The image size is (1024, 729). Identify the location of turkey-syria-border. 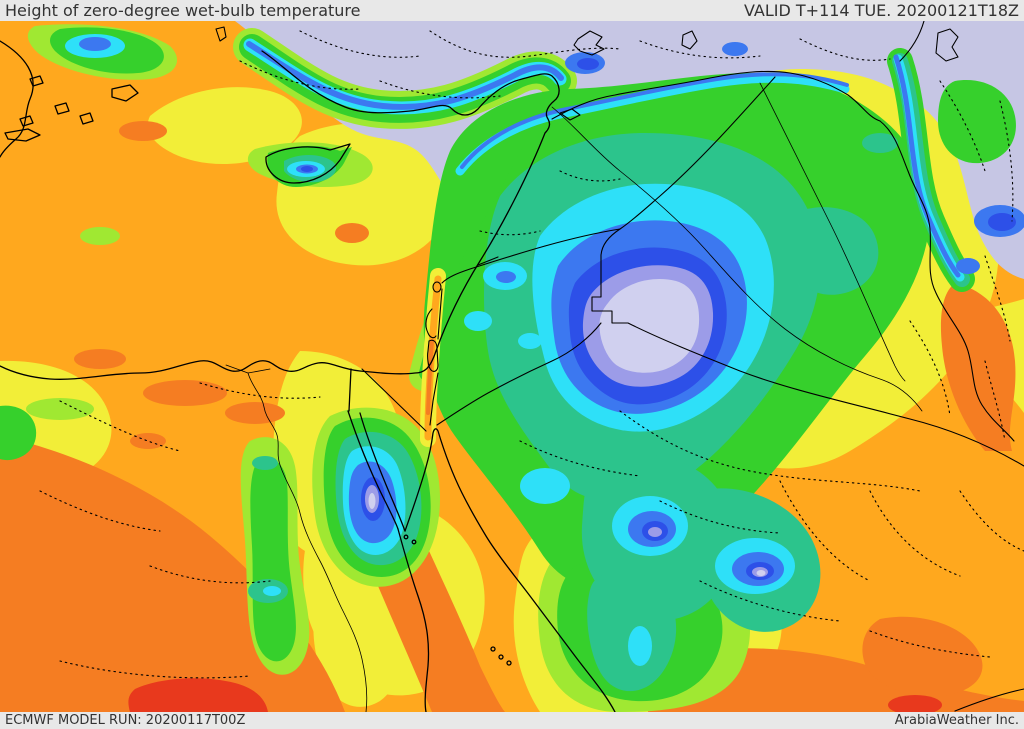
(716, 96).